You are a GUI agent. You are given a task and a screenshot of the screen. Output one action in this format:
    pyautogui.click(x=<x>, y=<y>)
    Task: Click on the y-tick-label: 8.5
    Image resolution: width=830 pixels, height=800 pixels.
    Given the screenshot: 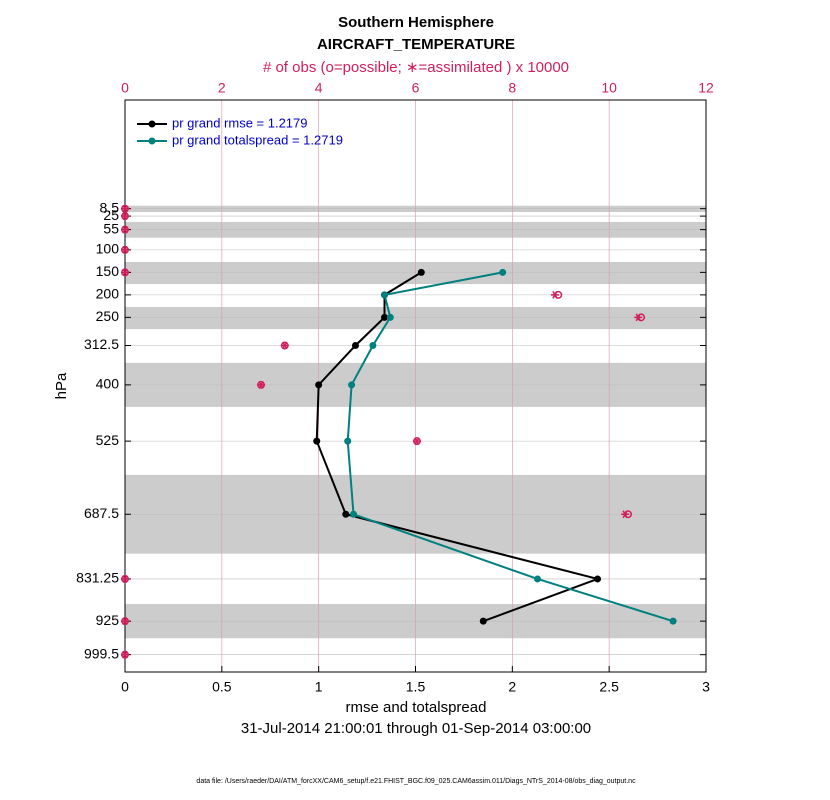 What is the action you would take?
    pyautogui.click(x=110, y=207)
    